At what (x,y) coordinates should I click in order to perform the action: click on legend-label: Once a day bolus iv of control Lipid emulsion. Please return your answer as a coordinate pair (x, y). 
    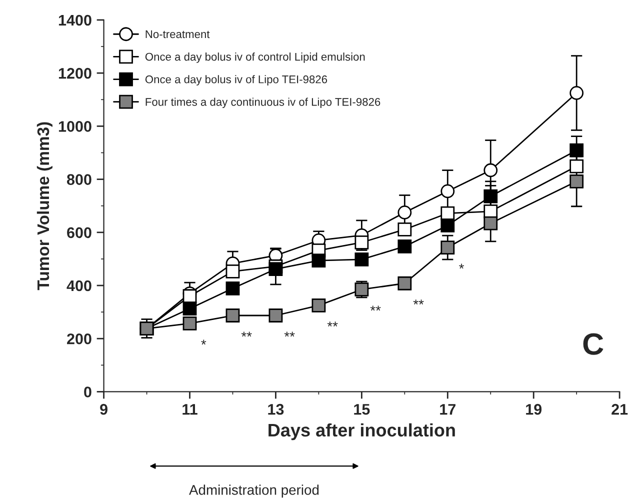
    Looking at the image, I should click on (255, 57).